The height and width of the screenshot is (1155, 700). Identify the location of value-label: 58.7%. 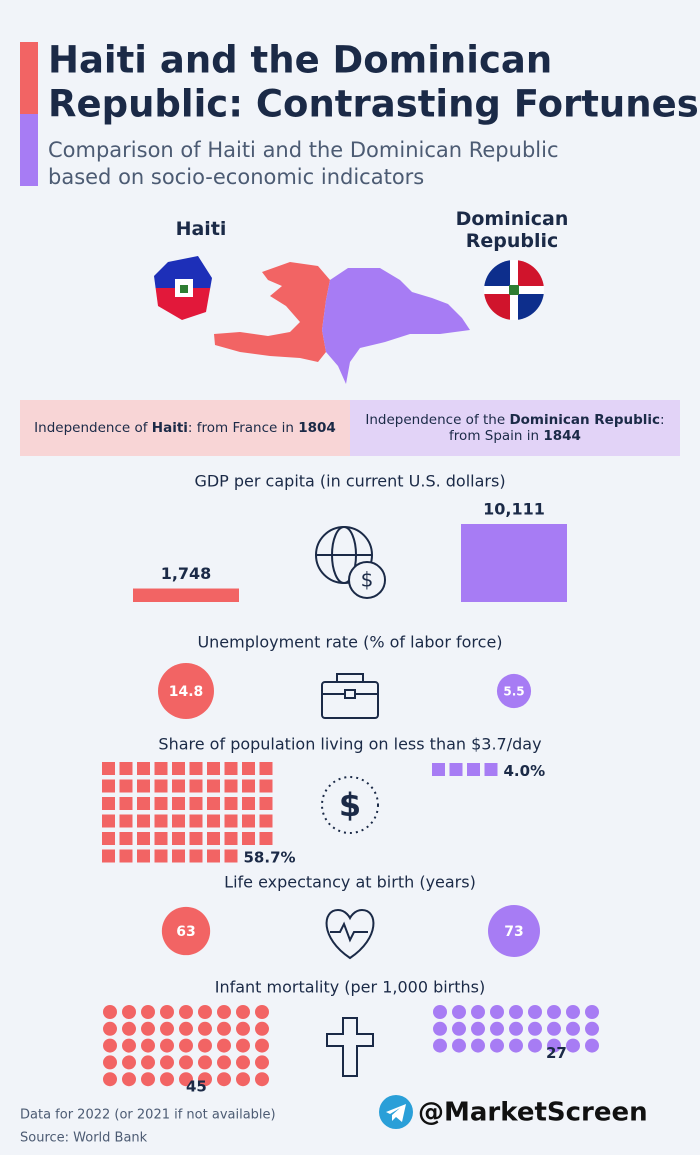
(270, 858).